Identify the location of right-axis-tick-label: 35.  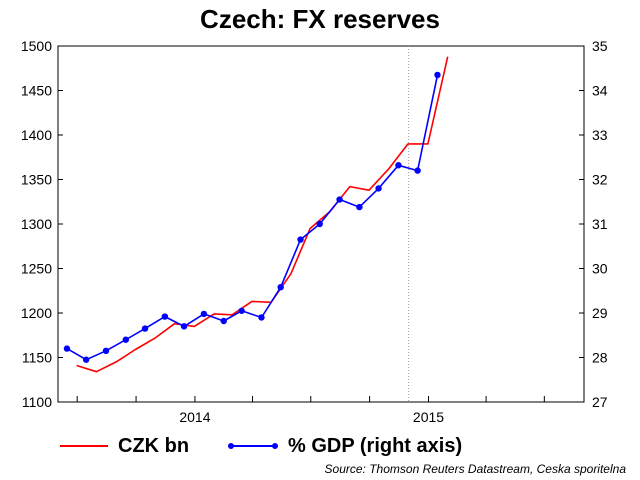
(600, 46).